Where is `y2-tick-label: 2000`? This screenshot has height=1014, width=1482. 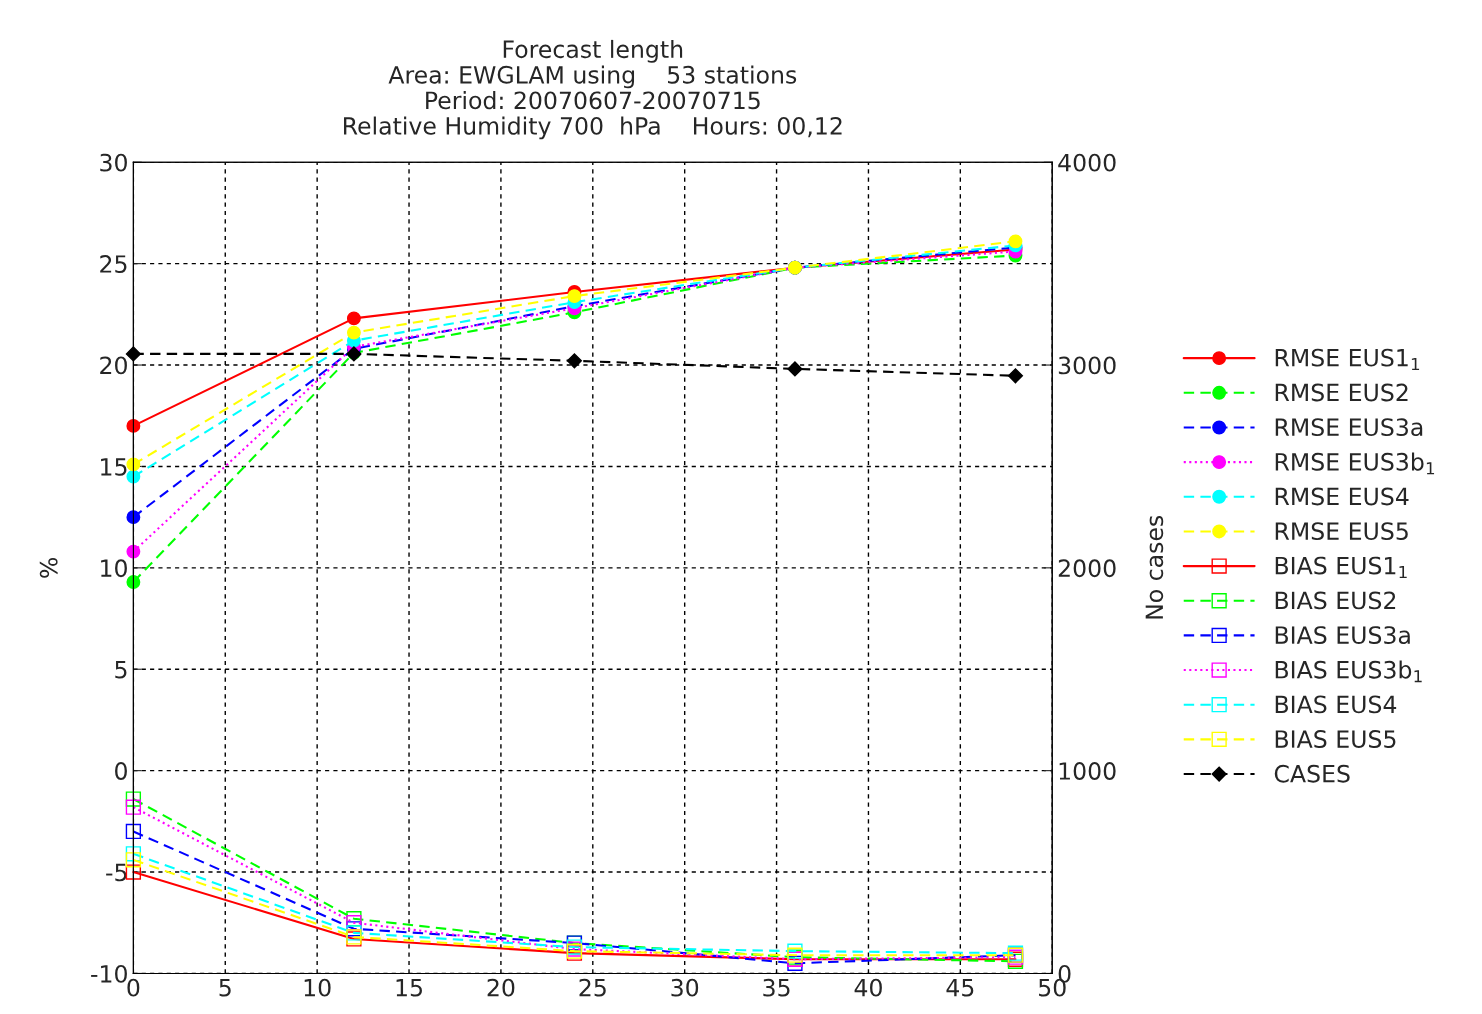
y2-tick-label: 2000 is located at coordinates (1087, 568).